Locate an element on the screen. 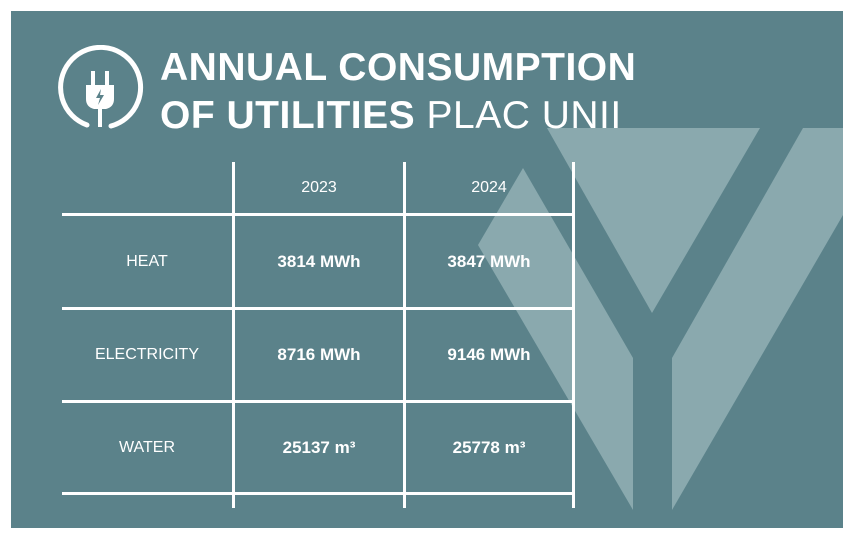  logo-left-arm is located at coordinates (555, 339).